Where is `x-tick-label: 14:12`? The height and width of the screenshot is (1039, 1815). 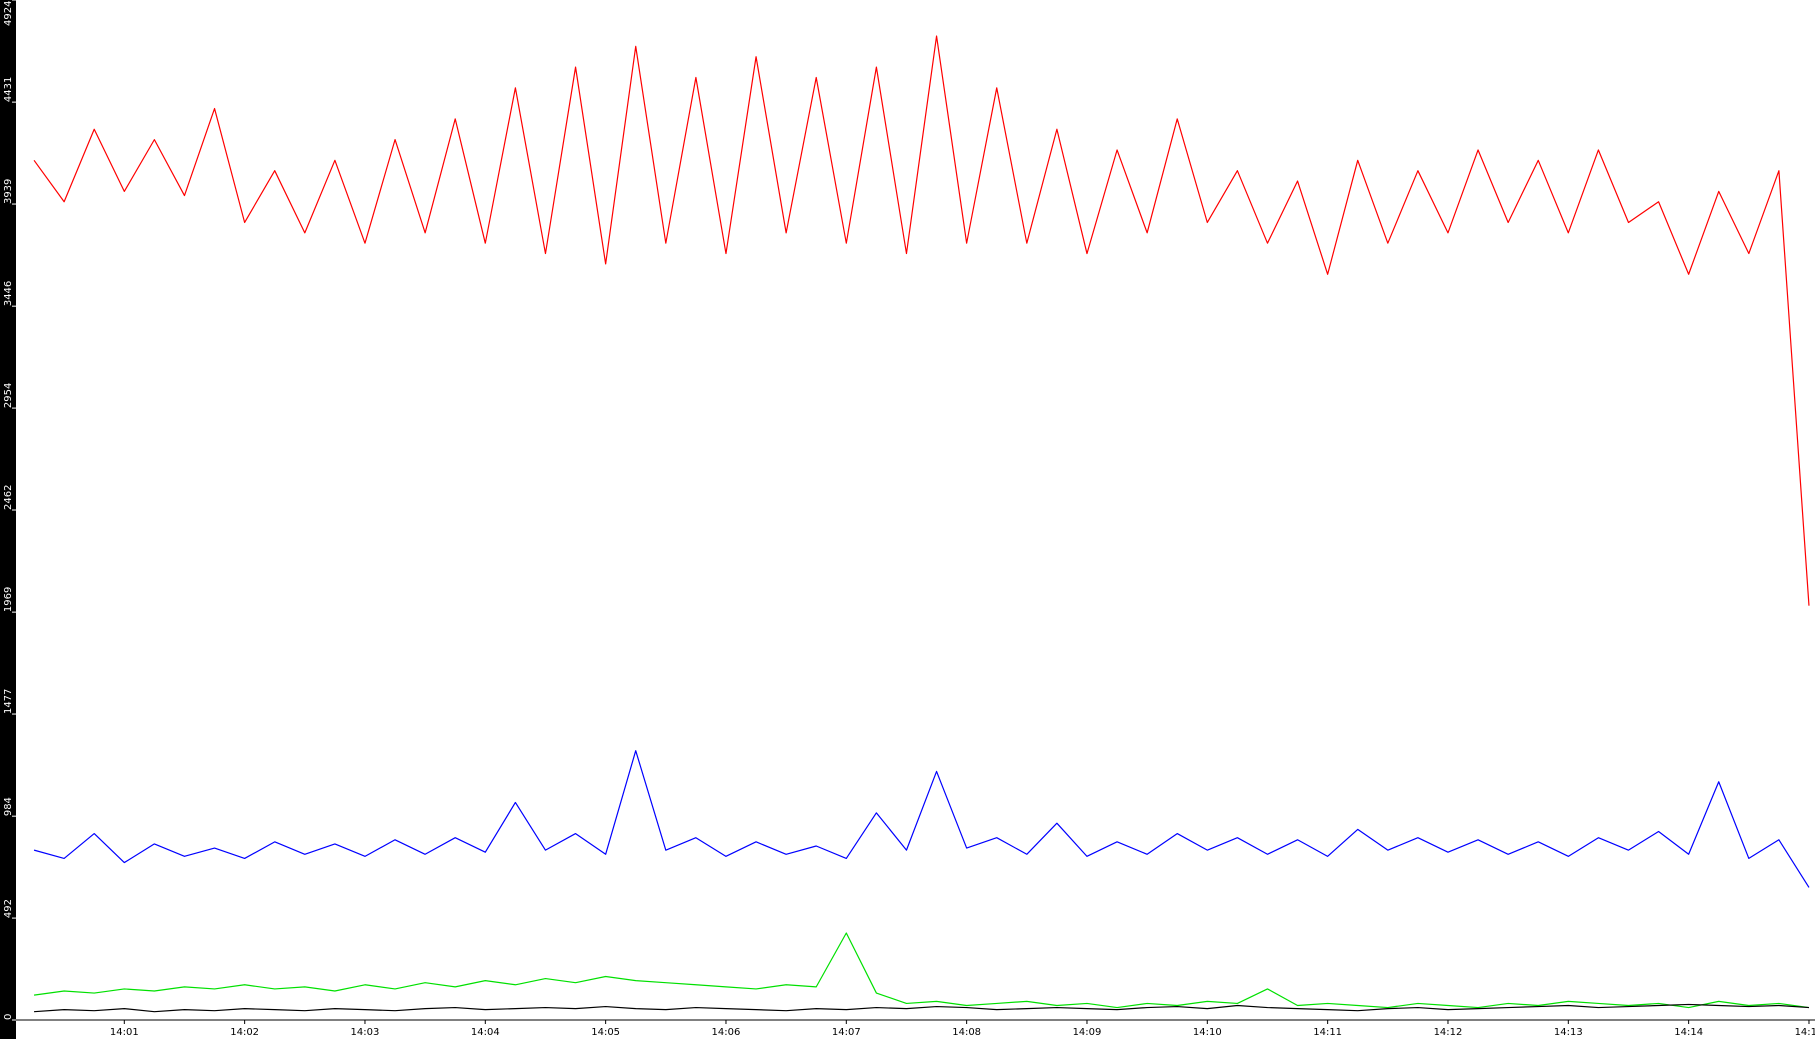
x-tick-label: 14:12 is located at coordinates (1448, 1032).